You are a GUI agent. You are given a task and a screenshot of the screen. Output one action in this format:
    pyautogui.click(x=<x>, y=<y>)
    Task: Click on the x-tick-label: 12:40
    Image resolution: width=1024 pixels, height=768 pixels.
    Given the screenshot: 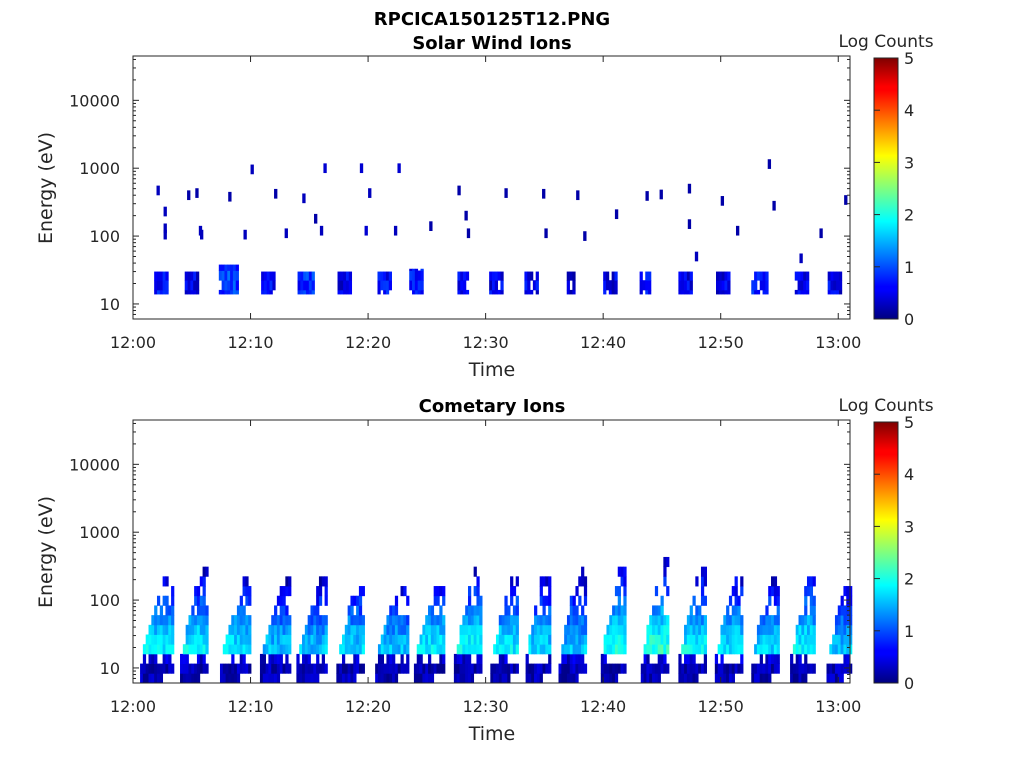 What is the action you would take?
    pyautogui.click(x=603, y=342)
    